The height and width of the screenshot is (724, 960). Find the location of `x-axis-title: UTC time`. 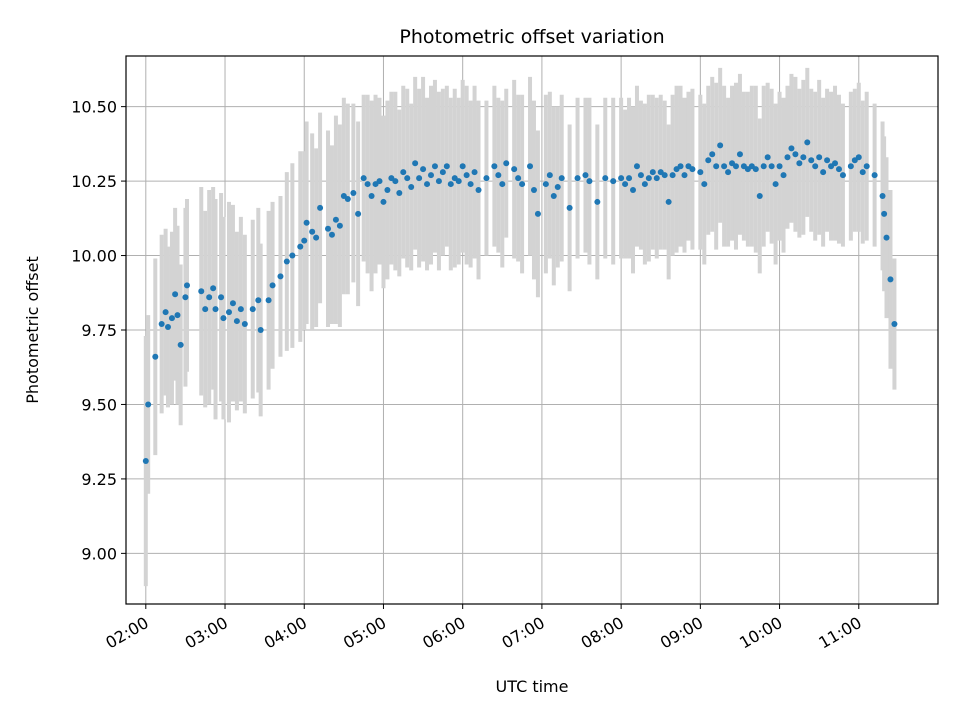

x-axis-title: UTC time is located at coordinates (532, 686).